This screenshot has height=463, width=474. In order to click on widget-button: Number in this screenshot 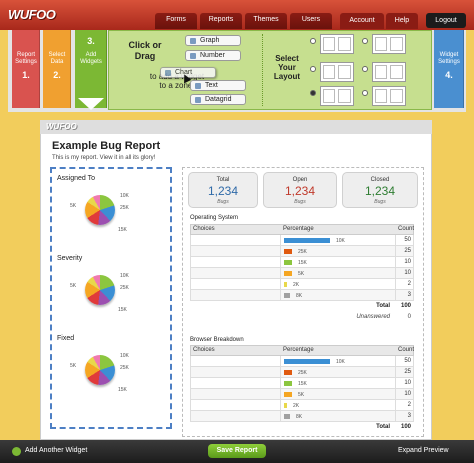, I will do `click(213, 55)`.